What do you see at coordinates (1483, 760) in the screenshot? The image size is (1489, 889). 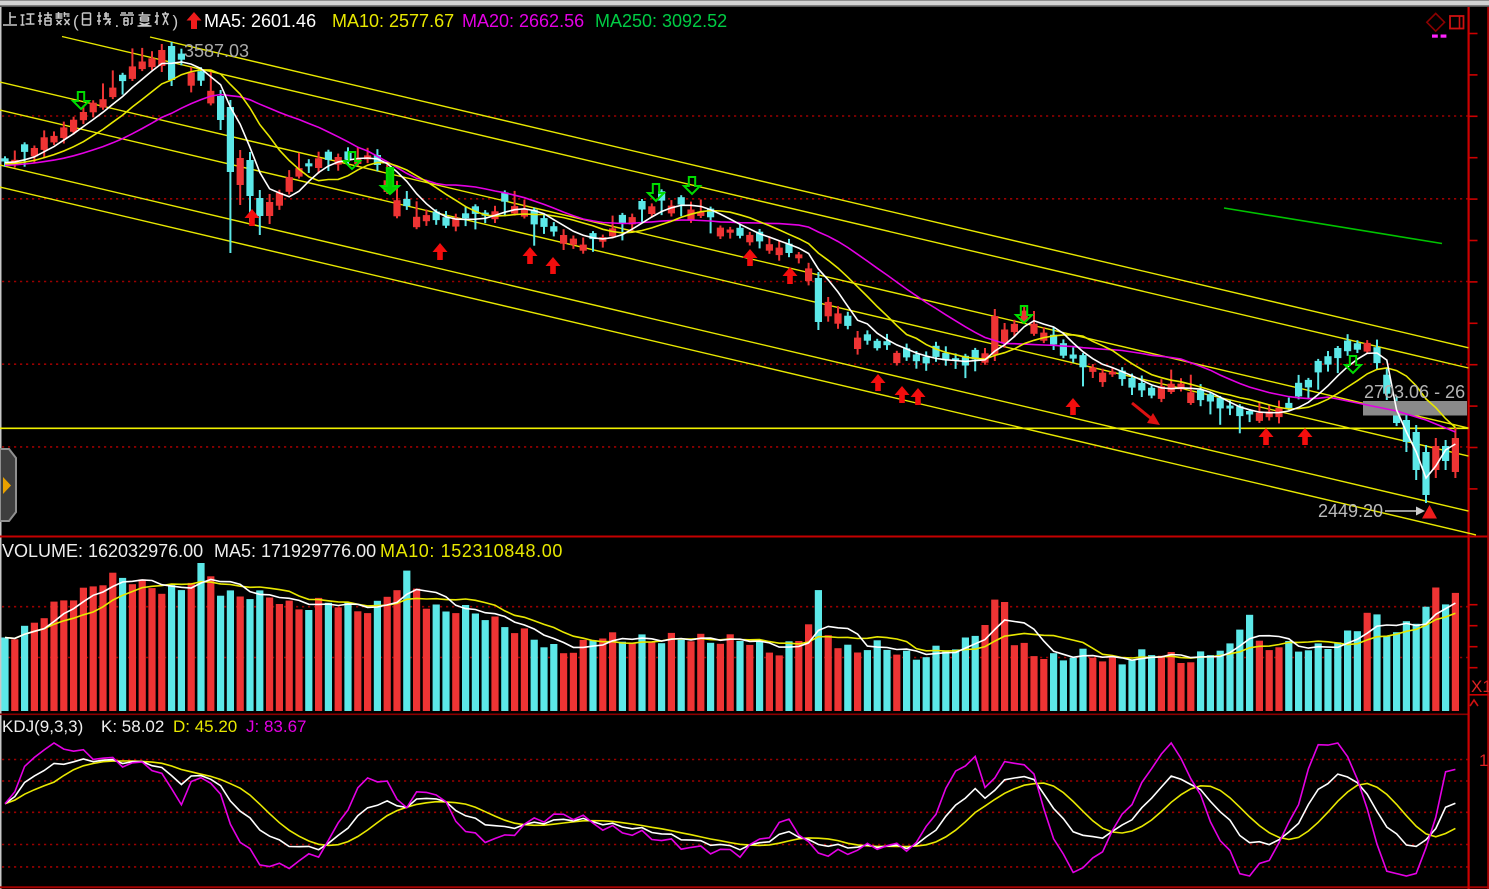 I see `svg-text: 1` at bounding box center [1483, 760].